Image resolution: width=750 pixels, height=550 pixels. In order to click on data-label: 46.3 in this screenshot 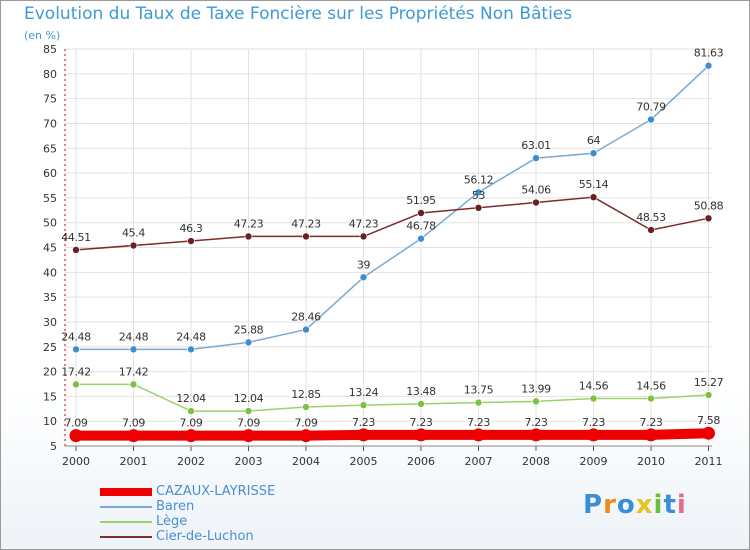, I will do `click(191, 228)`.